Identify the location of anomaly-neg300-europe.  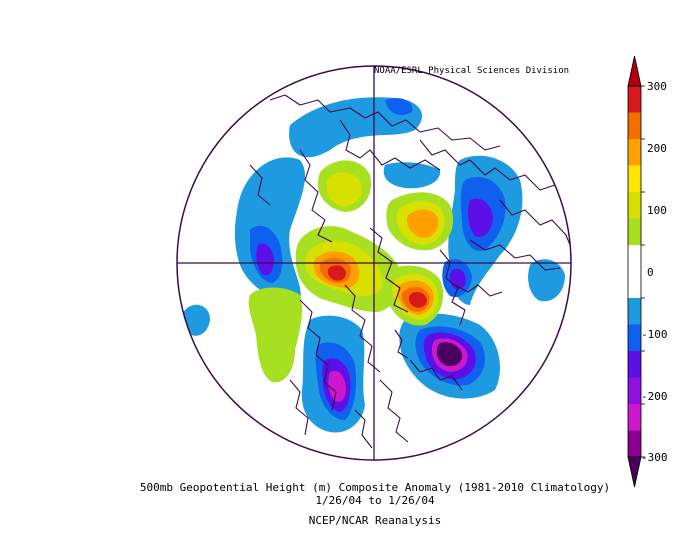
(449, 354).